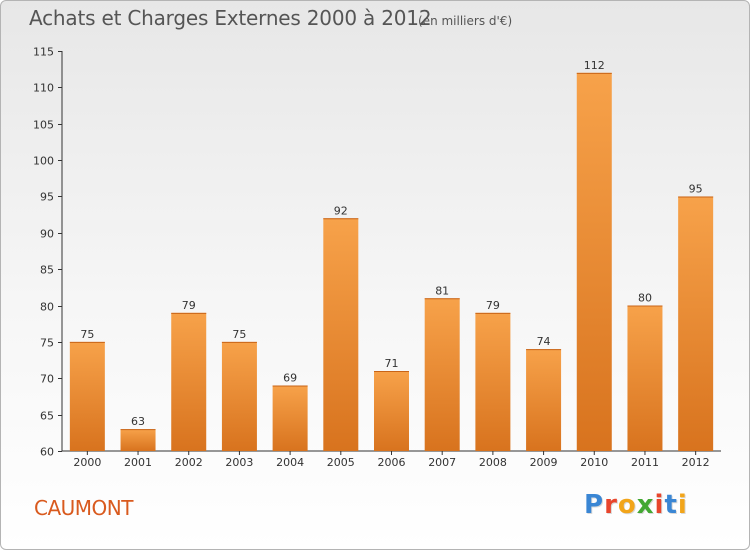  Describe the element at coordinates (442, 462) in the screenshot. I see `x-tick-label: 2007` at that location.